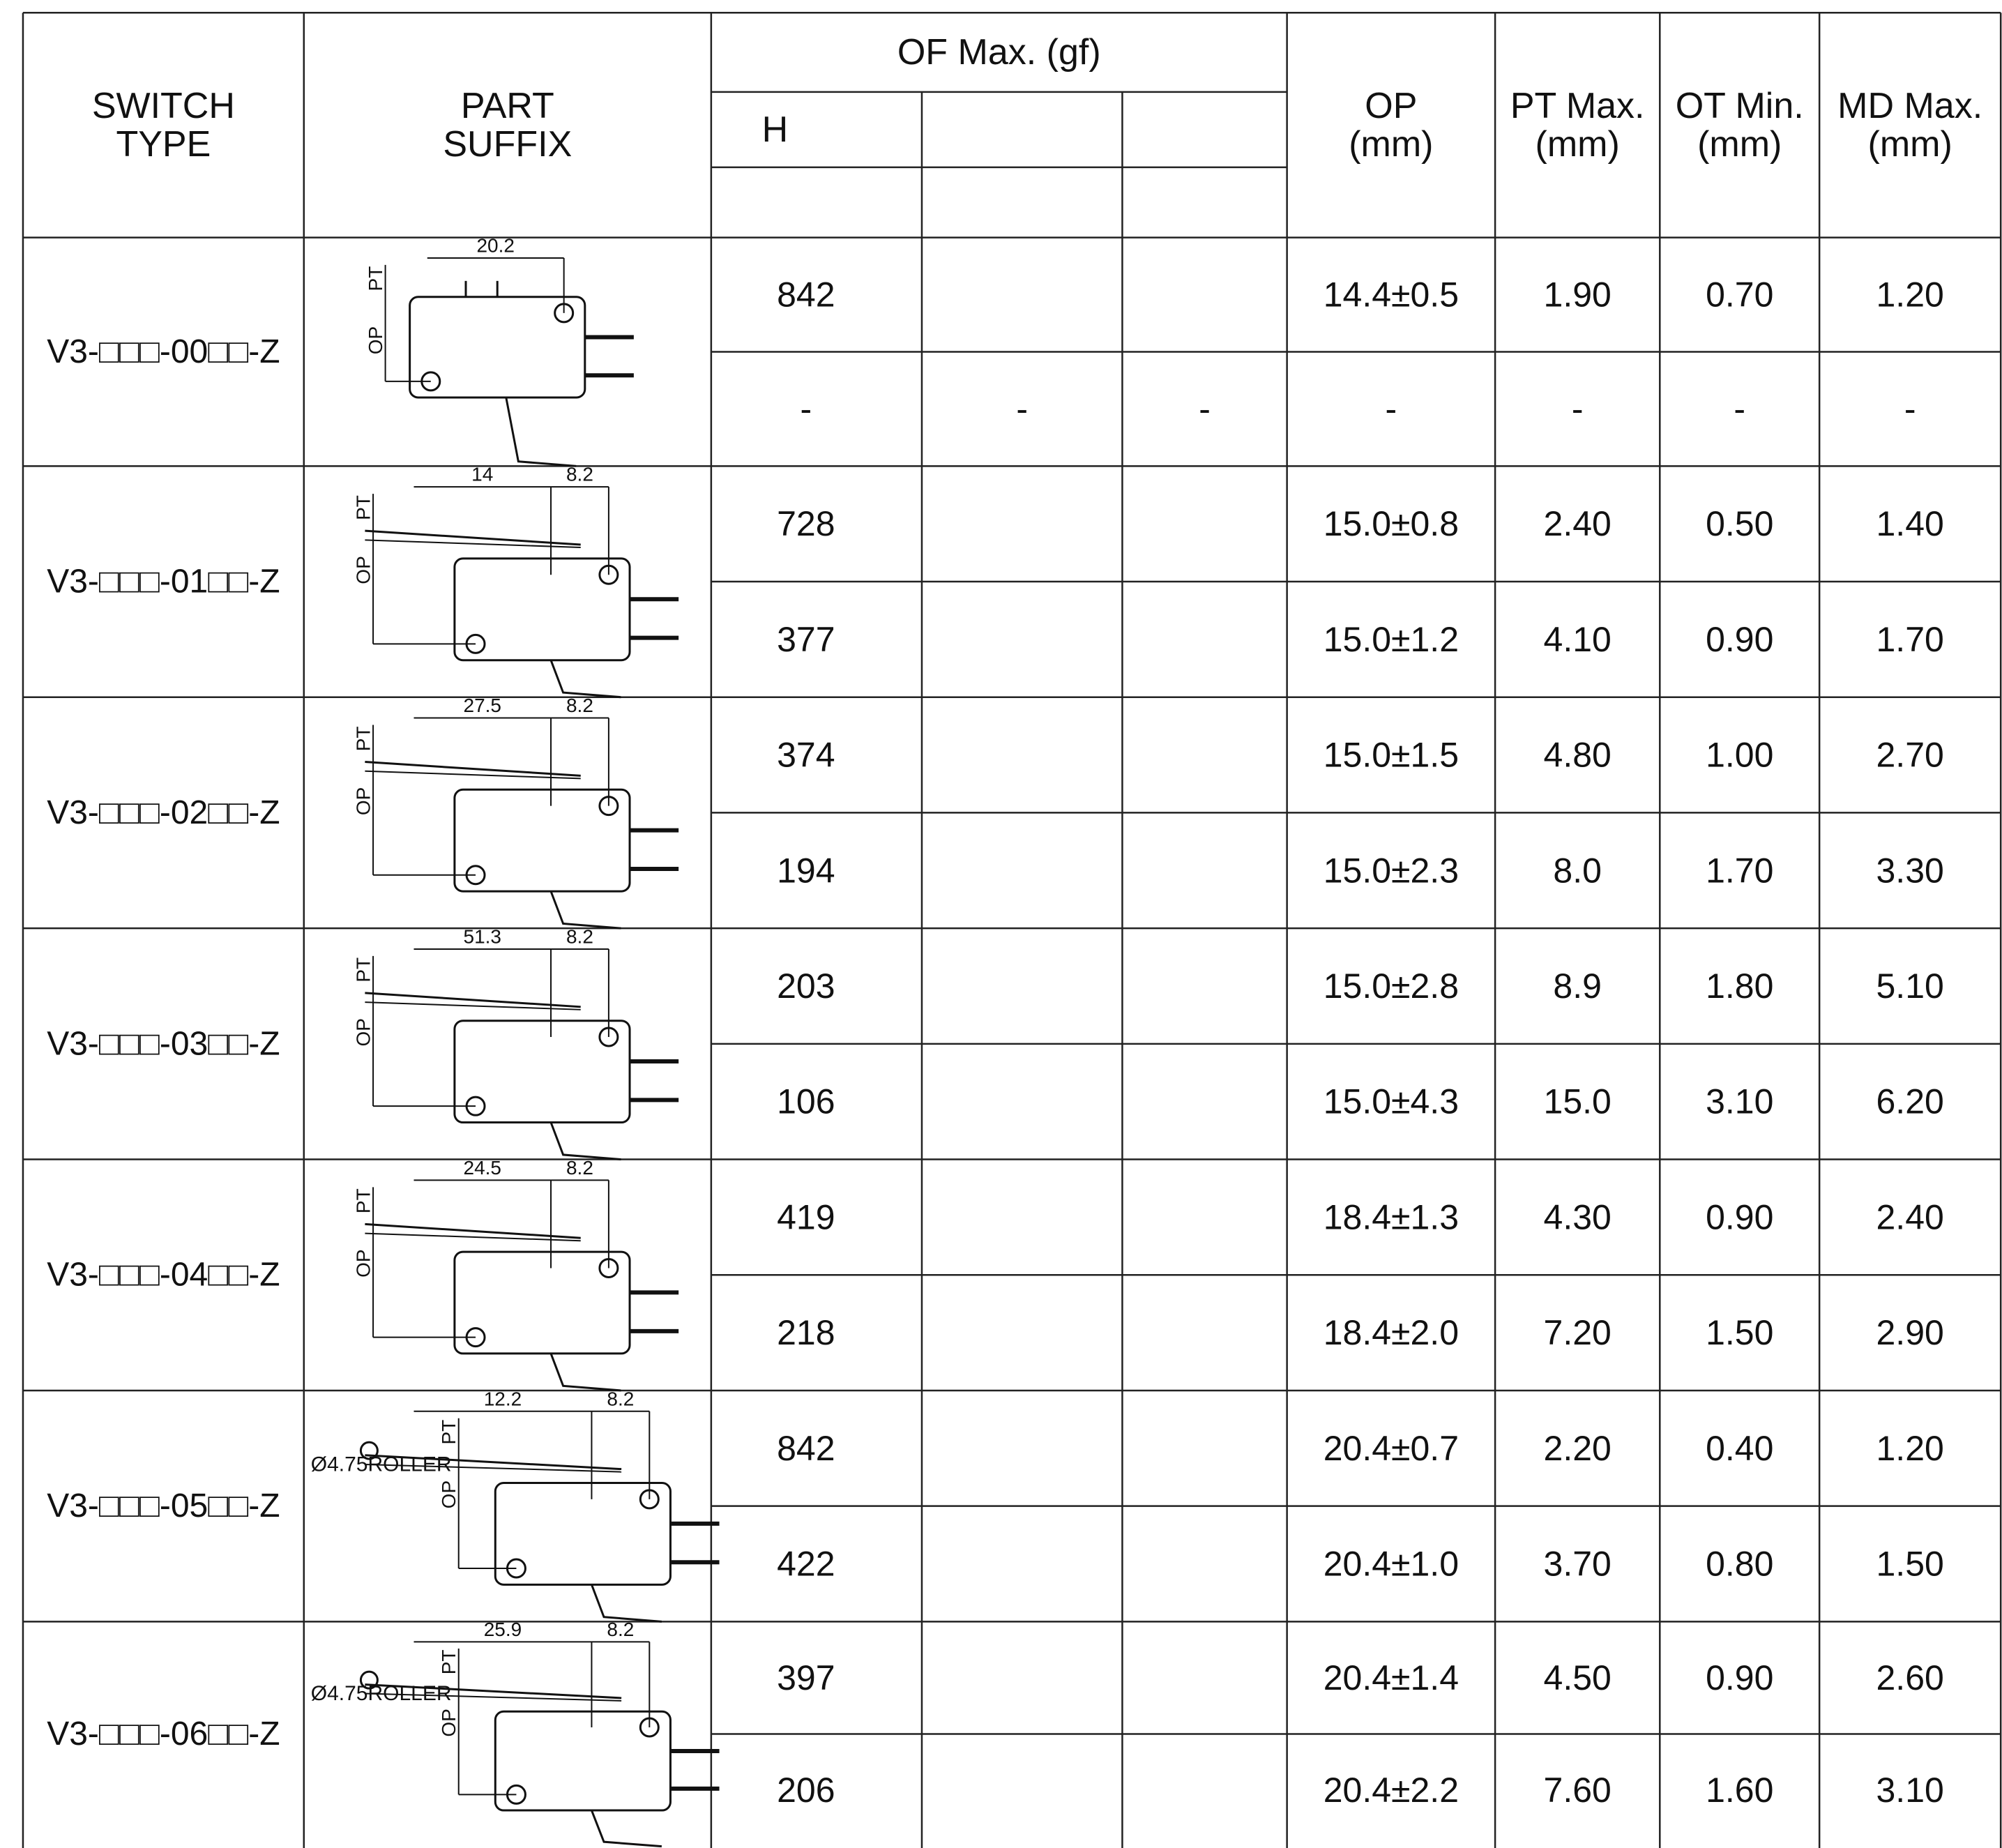  Describe the element at coordinates (1739, 144) in the screenshot. I see `header-ot-min-line2: (mm)` at that location.